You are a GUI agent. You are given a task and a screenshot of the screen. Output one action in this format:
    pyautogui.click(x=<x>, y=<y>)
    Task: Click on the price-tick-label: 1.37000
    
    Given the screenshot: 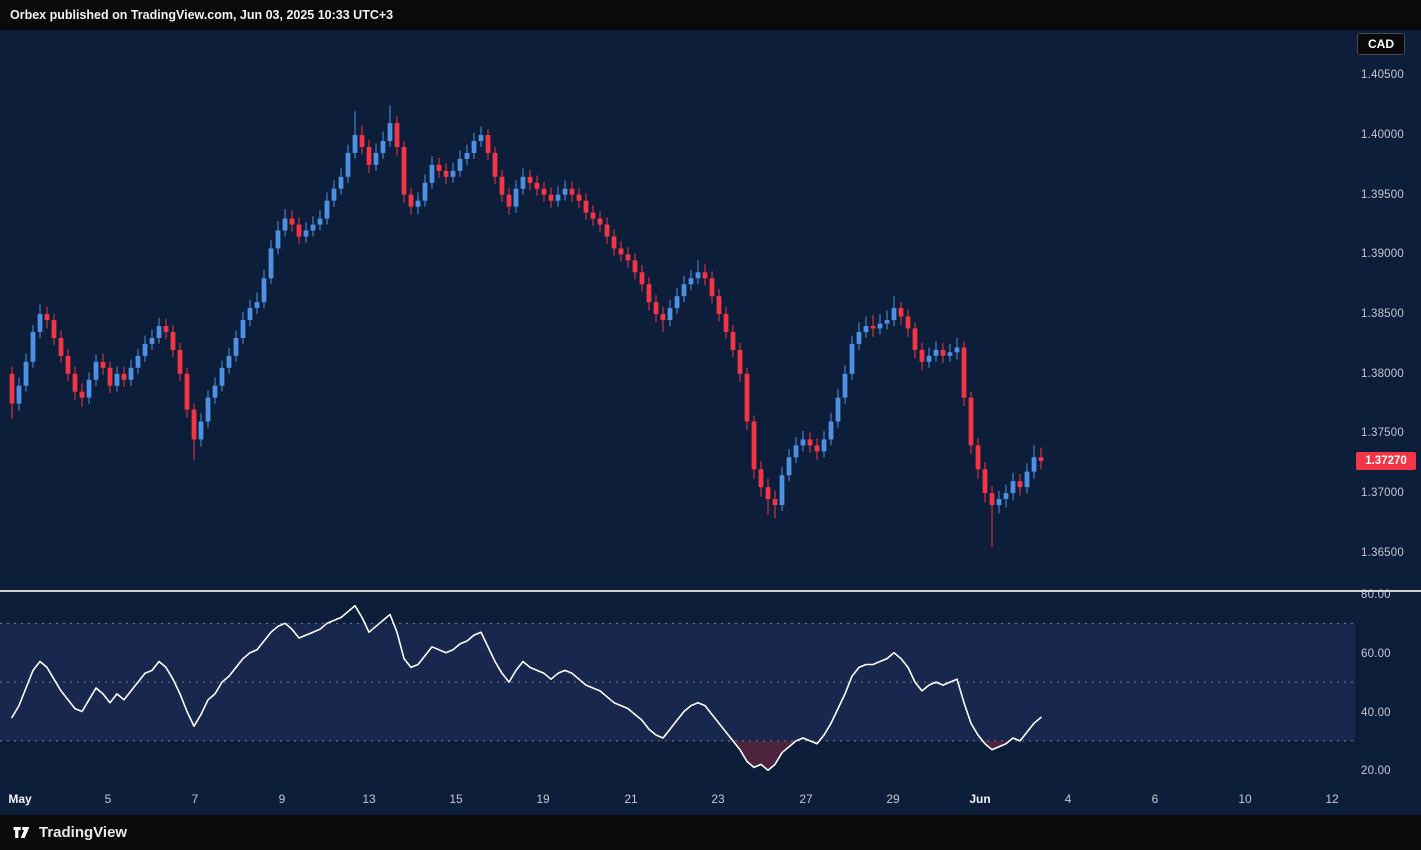 What is the action you would take?
    pyautogui.click(x=1382, y=493)
    